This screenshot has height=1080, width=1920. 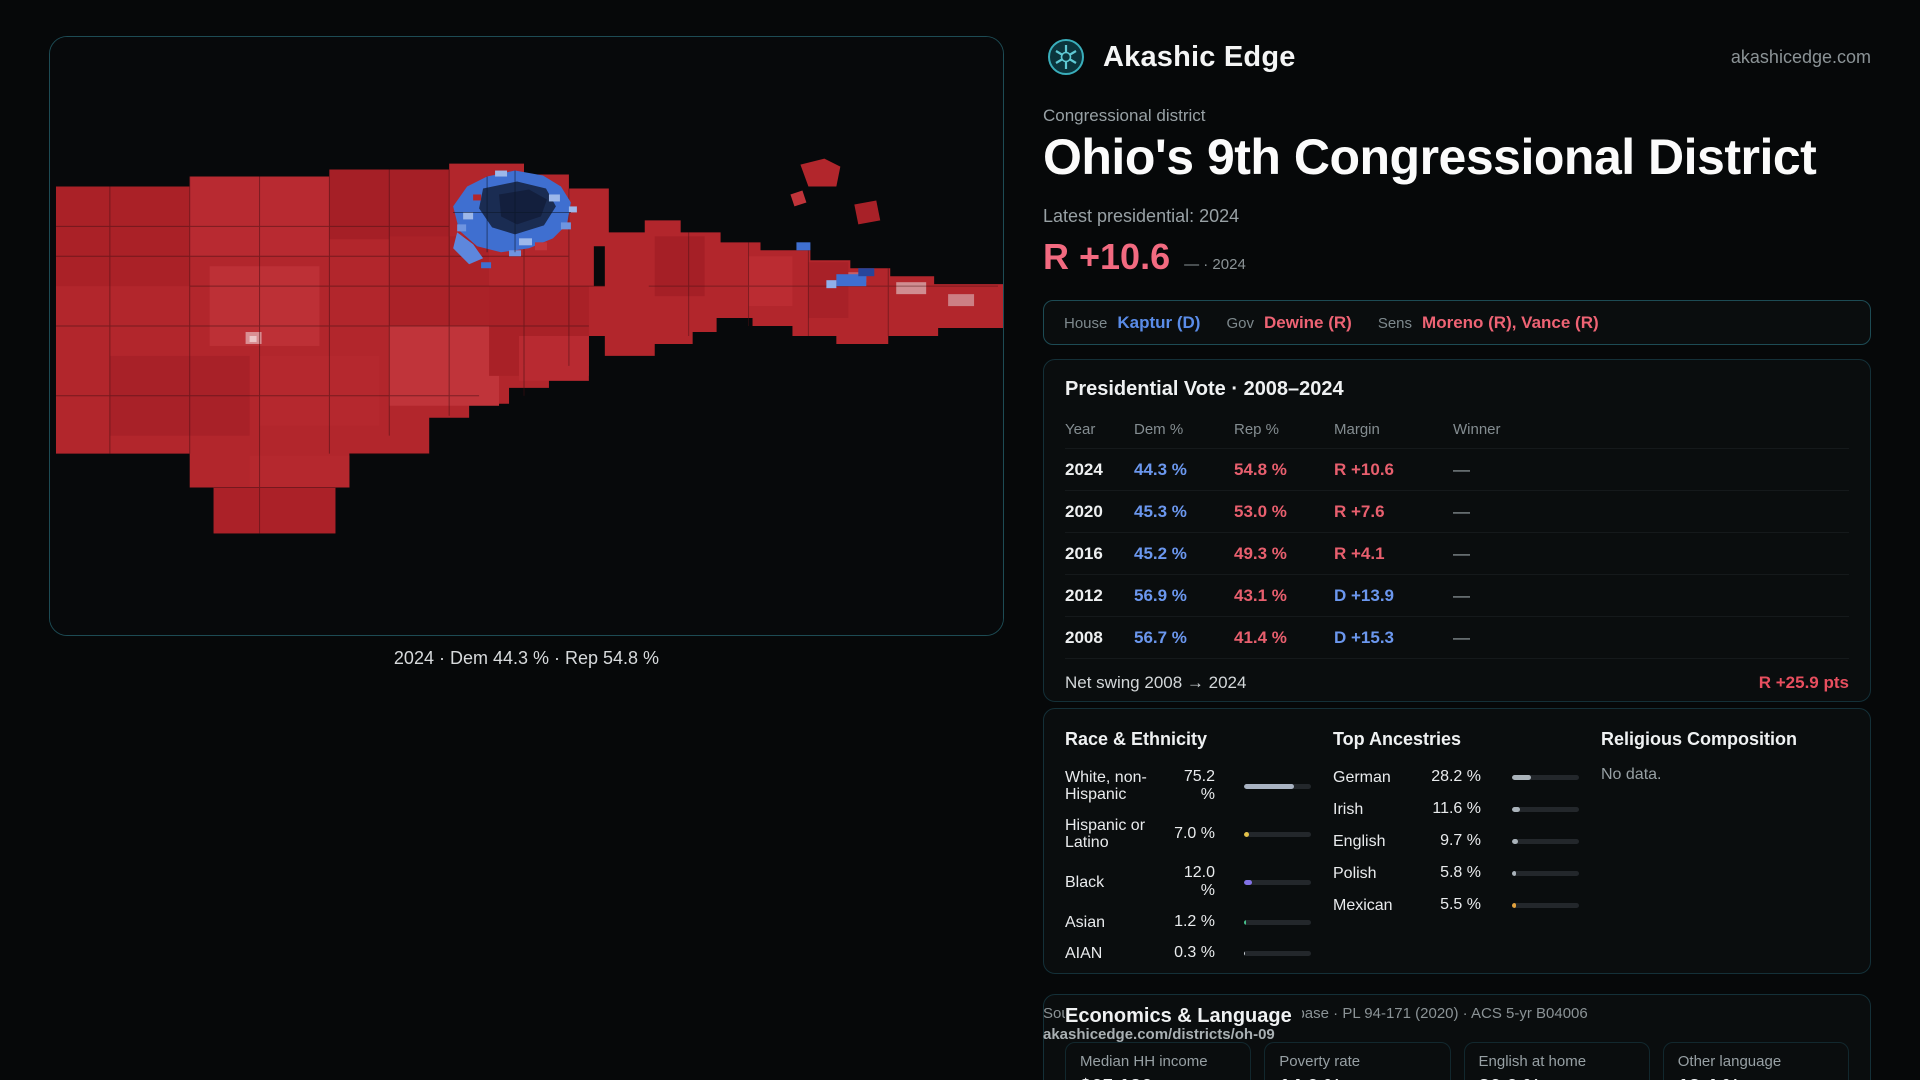 I want to click on table-row: 2016 45.2 % 49.3 % R +4.1 —, so click(x=1457, y=553).